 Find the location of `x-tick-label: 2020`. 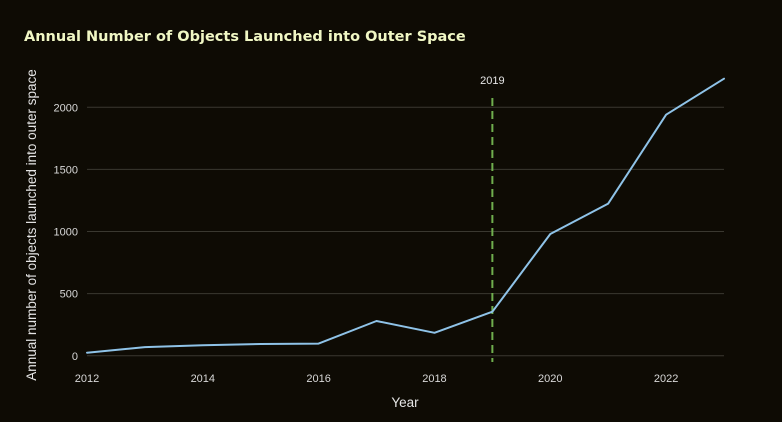

x-tick-label: 2020 is located at coordinates (550, 379).